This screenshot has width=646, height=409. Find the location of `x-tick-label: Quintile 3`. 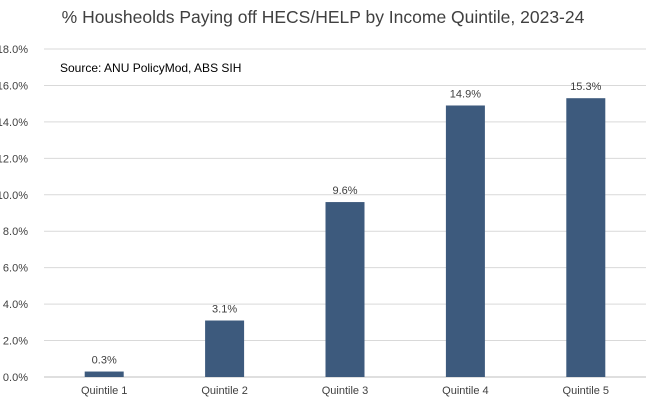

x-tick-label: Quintile 3 is located at coordinates (345, 391).